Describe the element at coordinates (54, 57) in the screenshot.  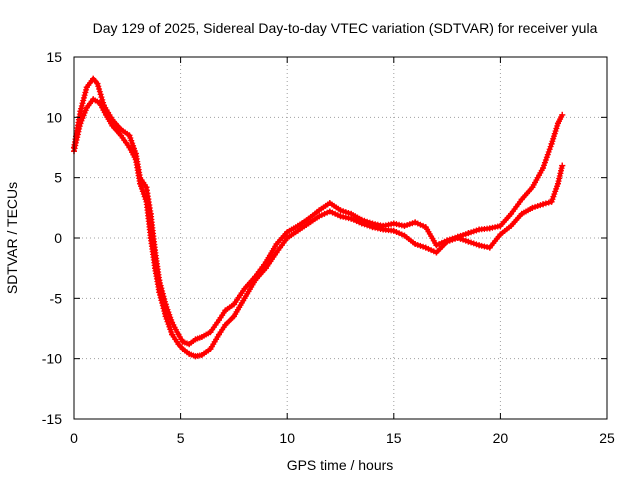
I see `y-tick-label: 15` at that location.